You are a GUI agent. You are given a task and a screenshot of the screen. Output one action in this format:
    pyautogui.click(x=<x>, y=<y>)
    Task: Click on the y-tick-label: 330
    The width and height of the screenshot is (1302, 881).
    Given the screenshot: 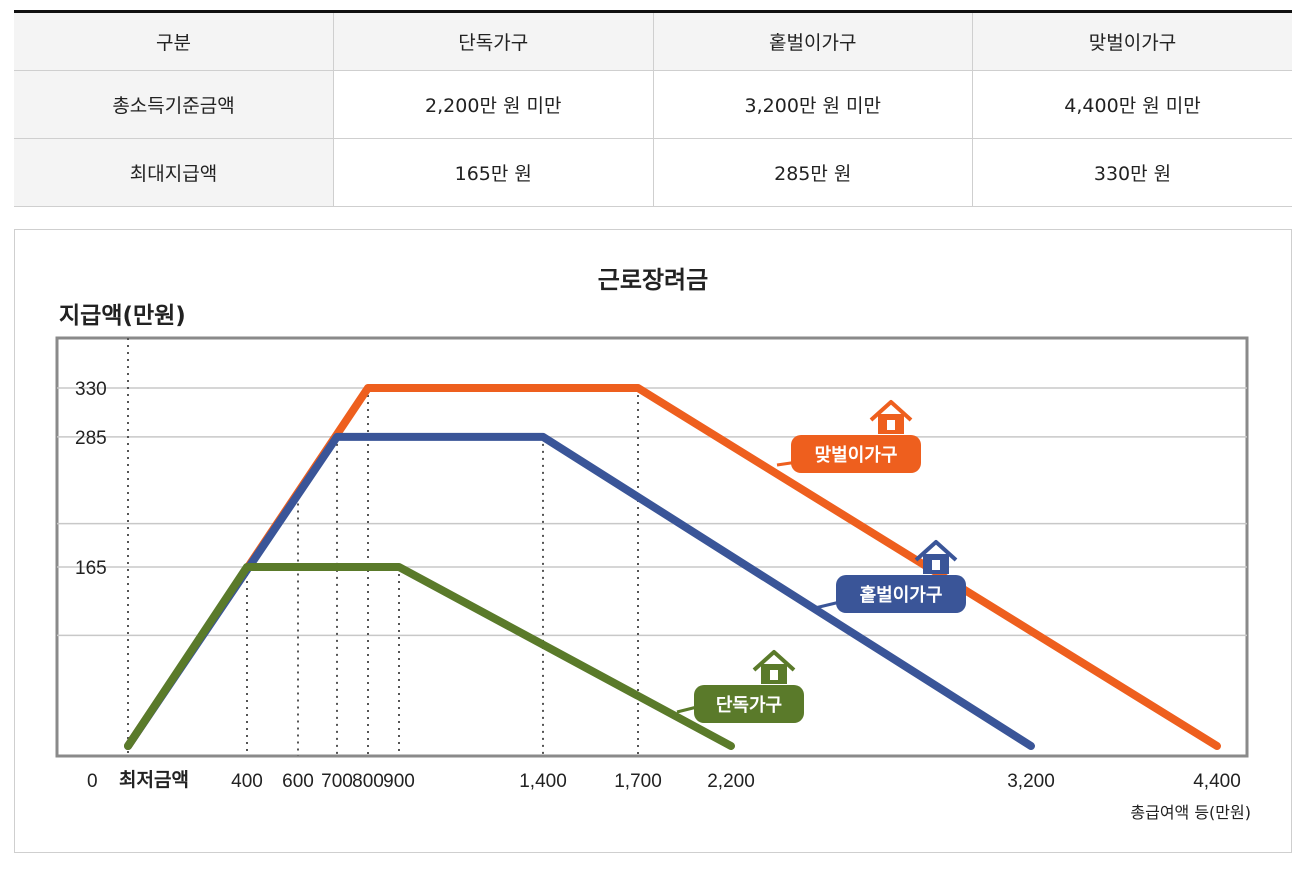 What is the action you would take?
    pyautogui.click(x=91, y=389)
    